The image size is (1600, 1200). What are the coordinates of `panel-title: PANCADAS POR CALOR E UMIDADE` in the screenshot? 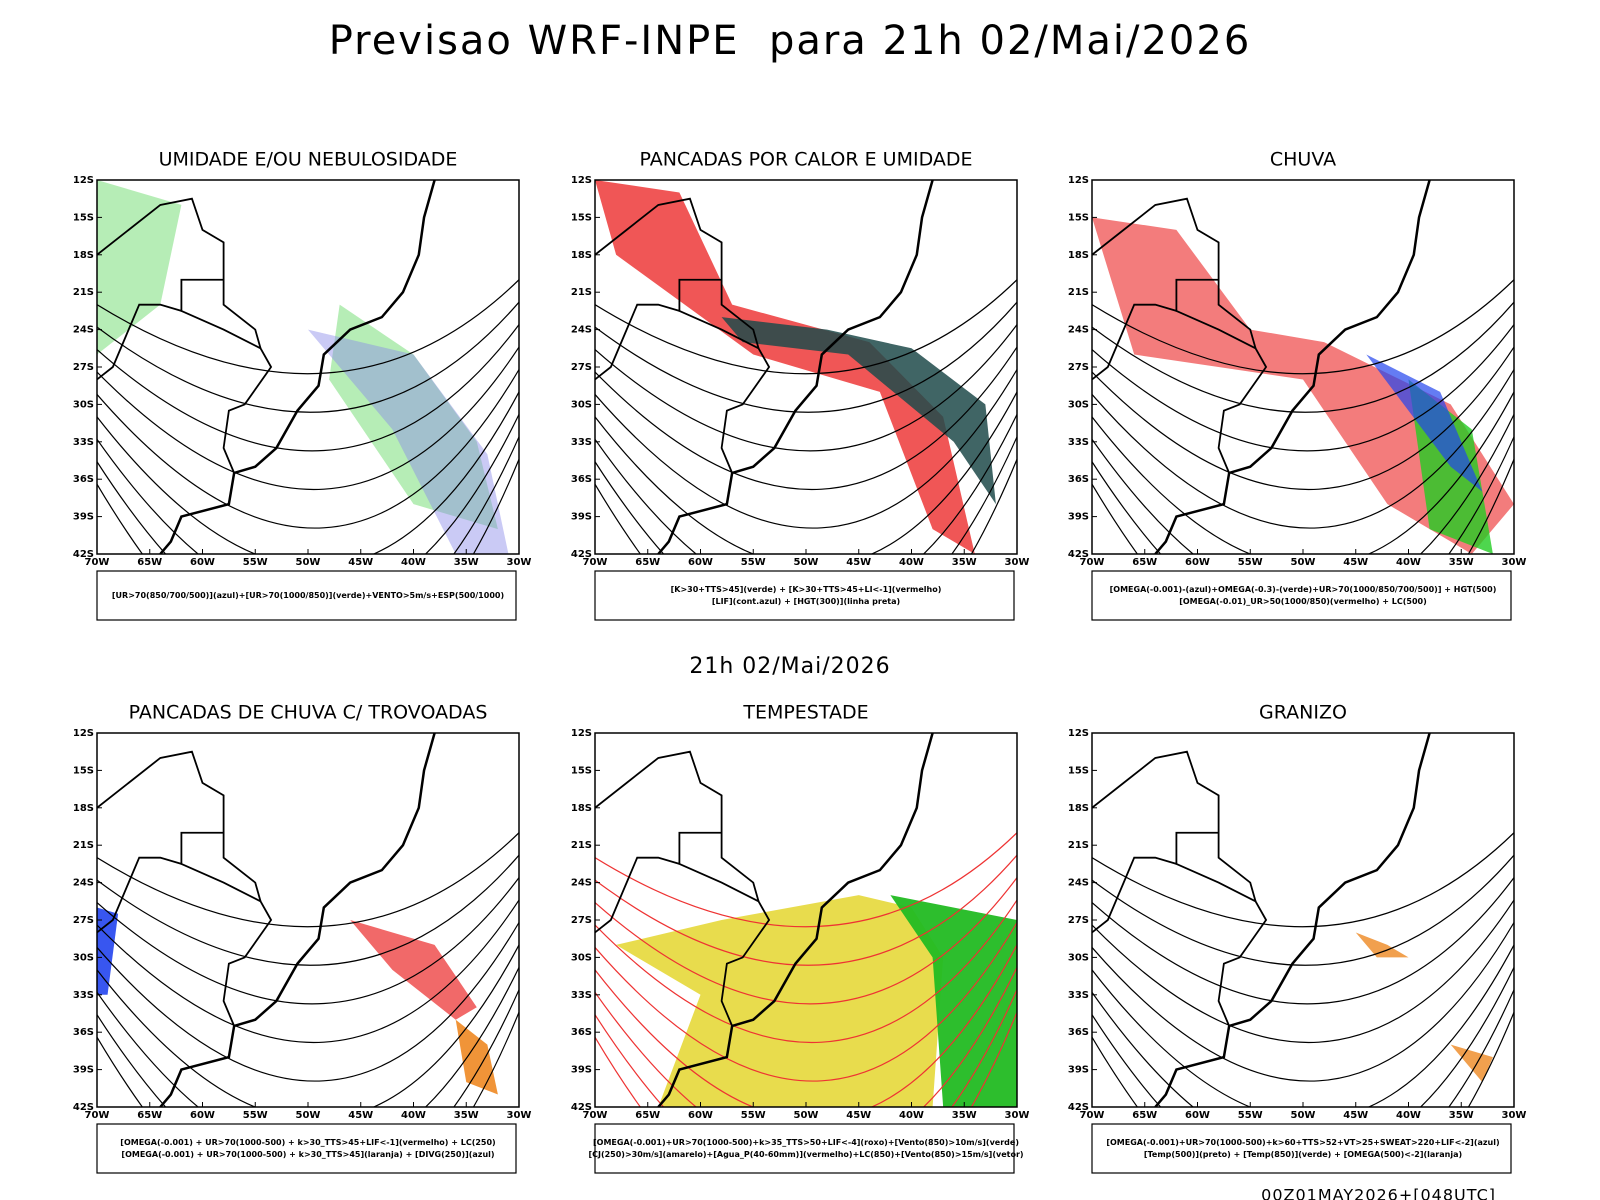 It's located at (805, 160).